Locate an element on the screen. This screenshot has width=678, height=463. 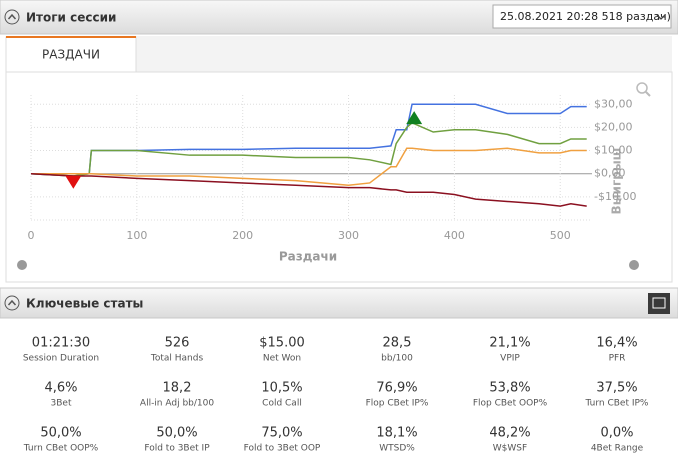
session-title: Итоги сессии is located at coordinates (71, 18).